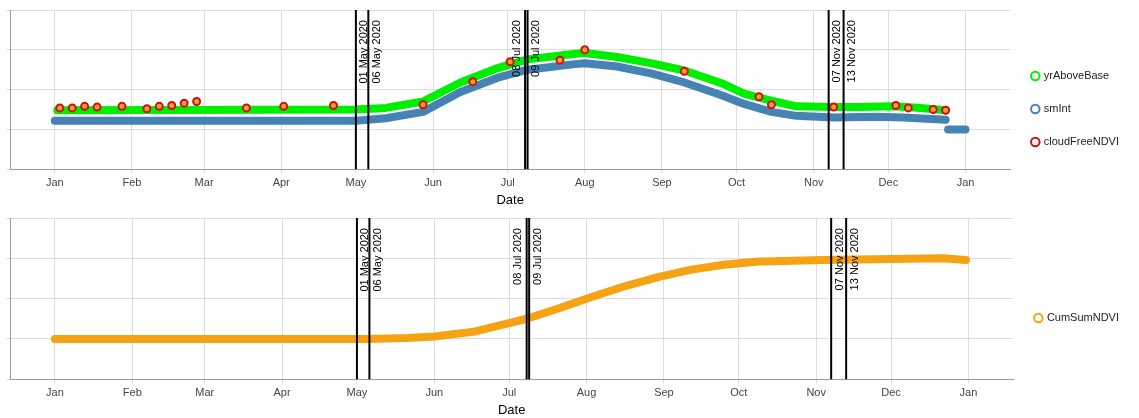  Describe the element at coordinates (1076, 75) in the screenshot. I see `legend-label: yrAboveBase` at that location.